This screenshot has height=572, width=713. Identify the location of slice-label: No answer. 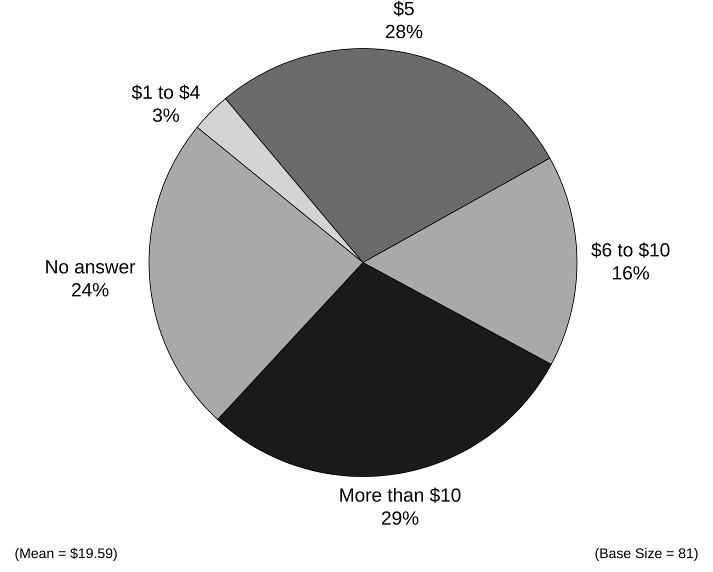
(91, 267).